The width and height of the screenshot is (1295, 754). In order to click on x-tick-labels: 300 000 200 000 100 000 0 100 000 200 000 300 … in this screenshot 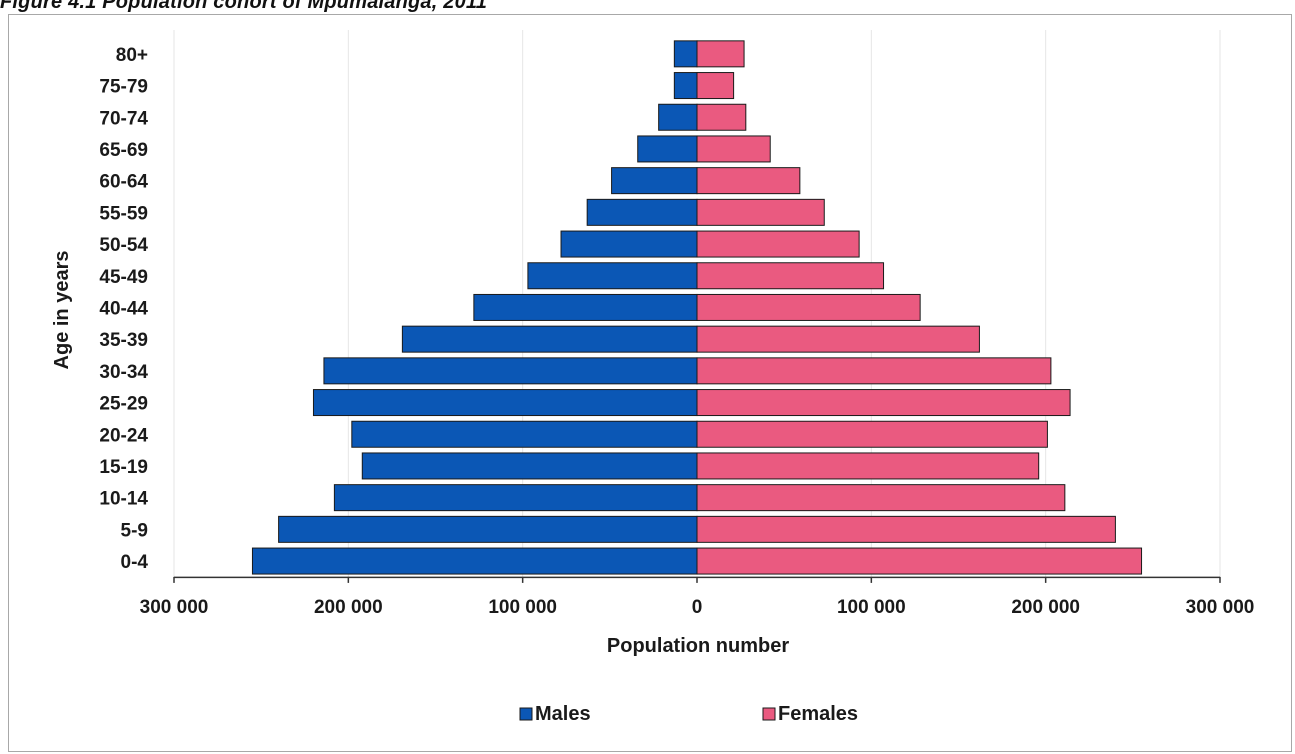, I will do `click(697, 607)`.